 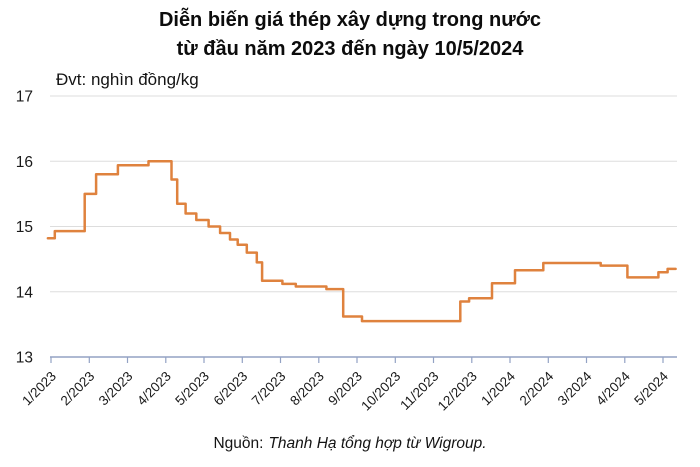 I want to click on y-tick-label: 13, so click(x=24, y=358).